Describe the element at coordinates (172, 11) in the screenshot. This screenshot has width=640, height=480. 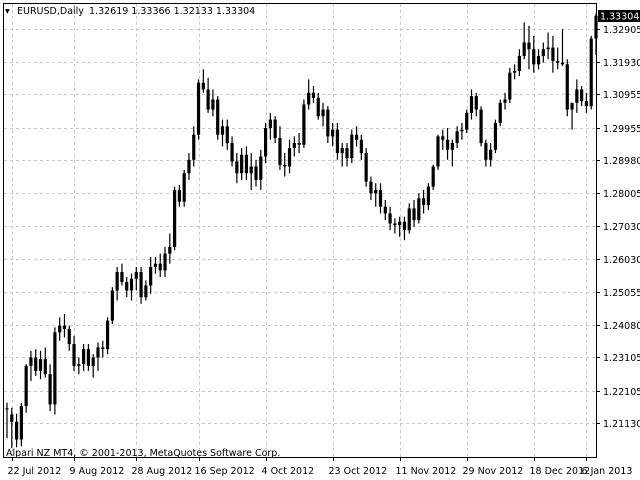
I see `ohlc-values: 1.32619 1.33366 1.32133 1.33304` at that location.